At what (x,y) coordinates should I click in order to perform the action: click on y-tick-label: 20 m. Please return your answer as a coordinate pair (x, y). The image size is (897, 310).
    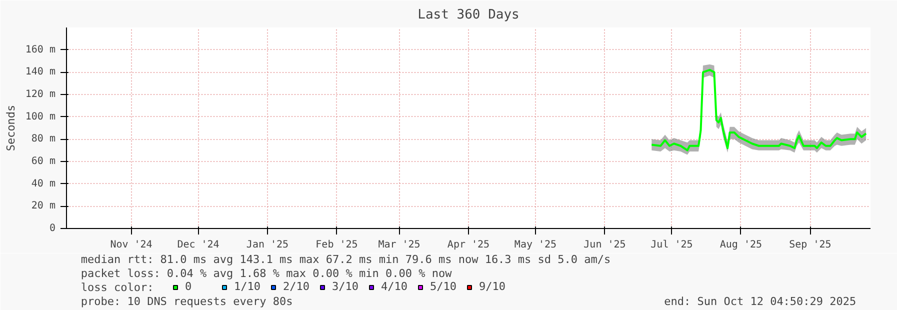
    Looking at the image, I should click on (43, 206).